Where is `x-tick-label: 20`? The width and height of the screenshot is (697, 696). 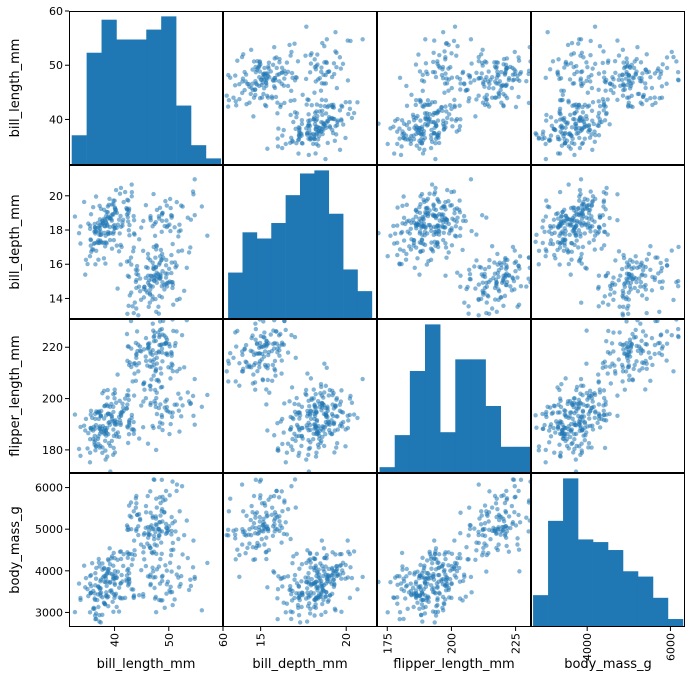
x-tick-label: 20 is located at coordinates (346, 640).